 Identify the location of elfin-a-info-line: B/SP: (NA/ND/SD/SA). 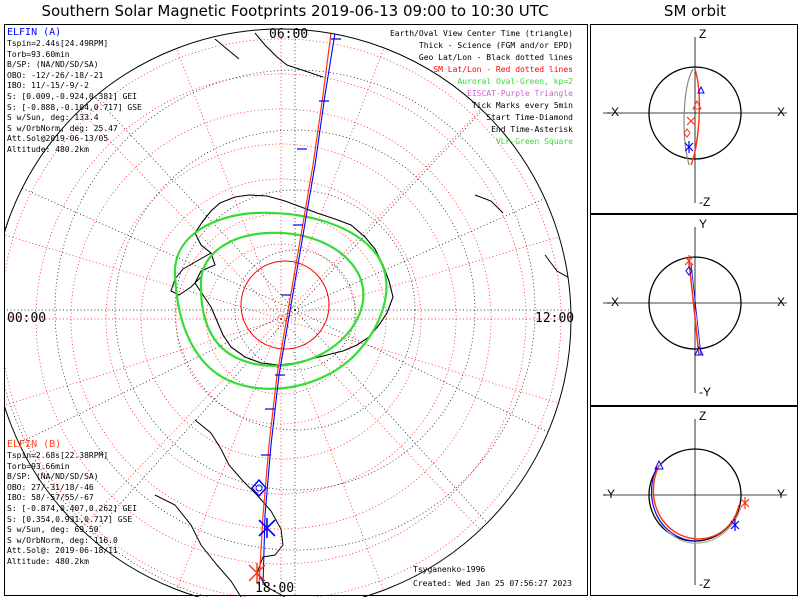
(53, 65).